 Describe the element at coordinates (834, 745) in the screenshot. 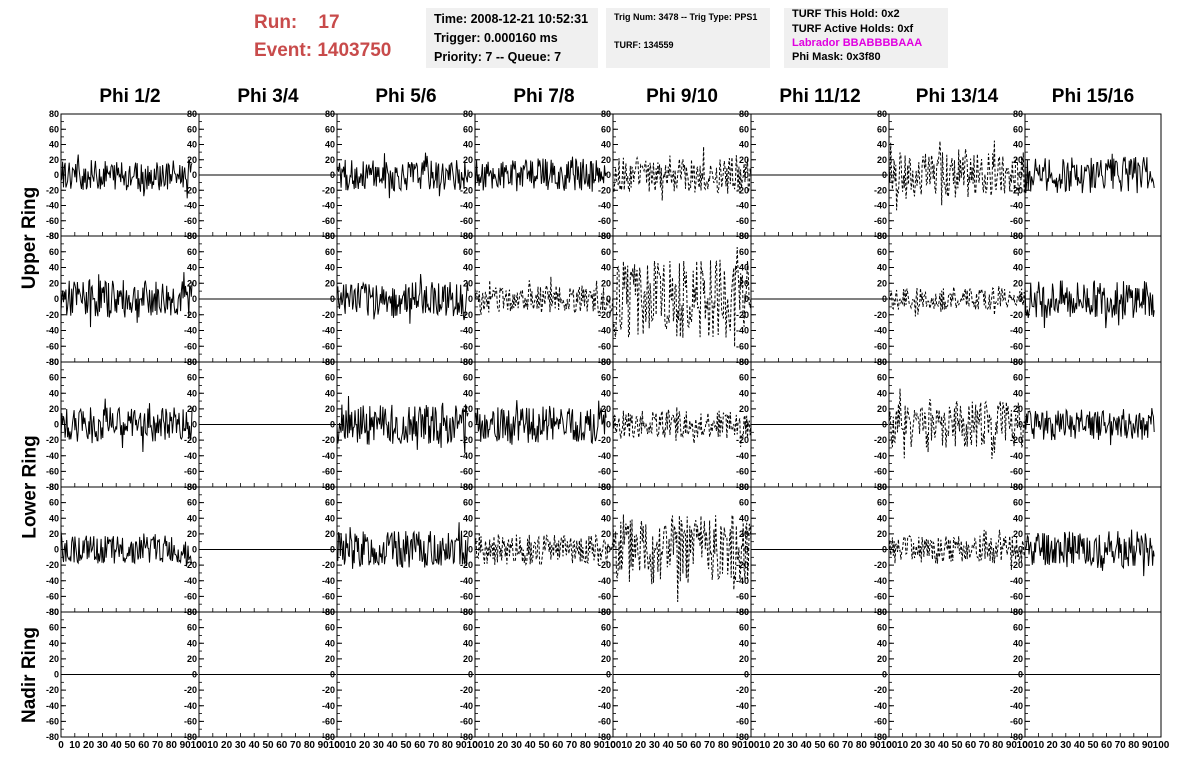

I see `x-tick-label: 60` at that location.